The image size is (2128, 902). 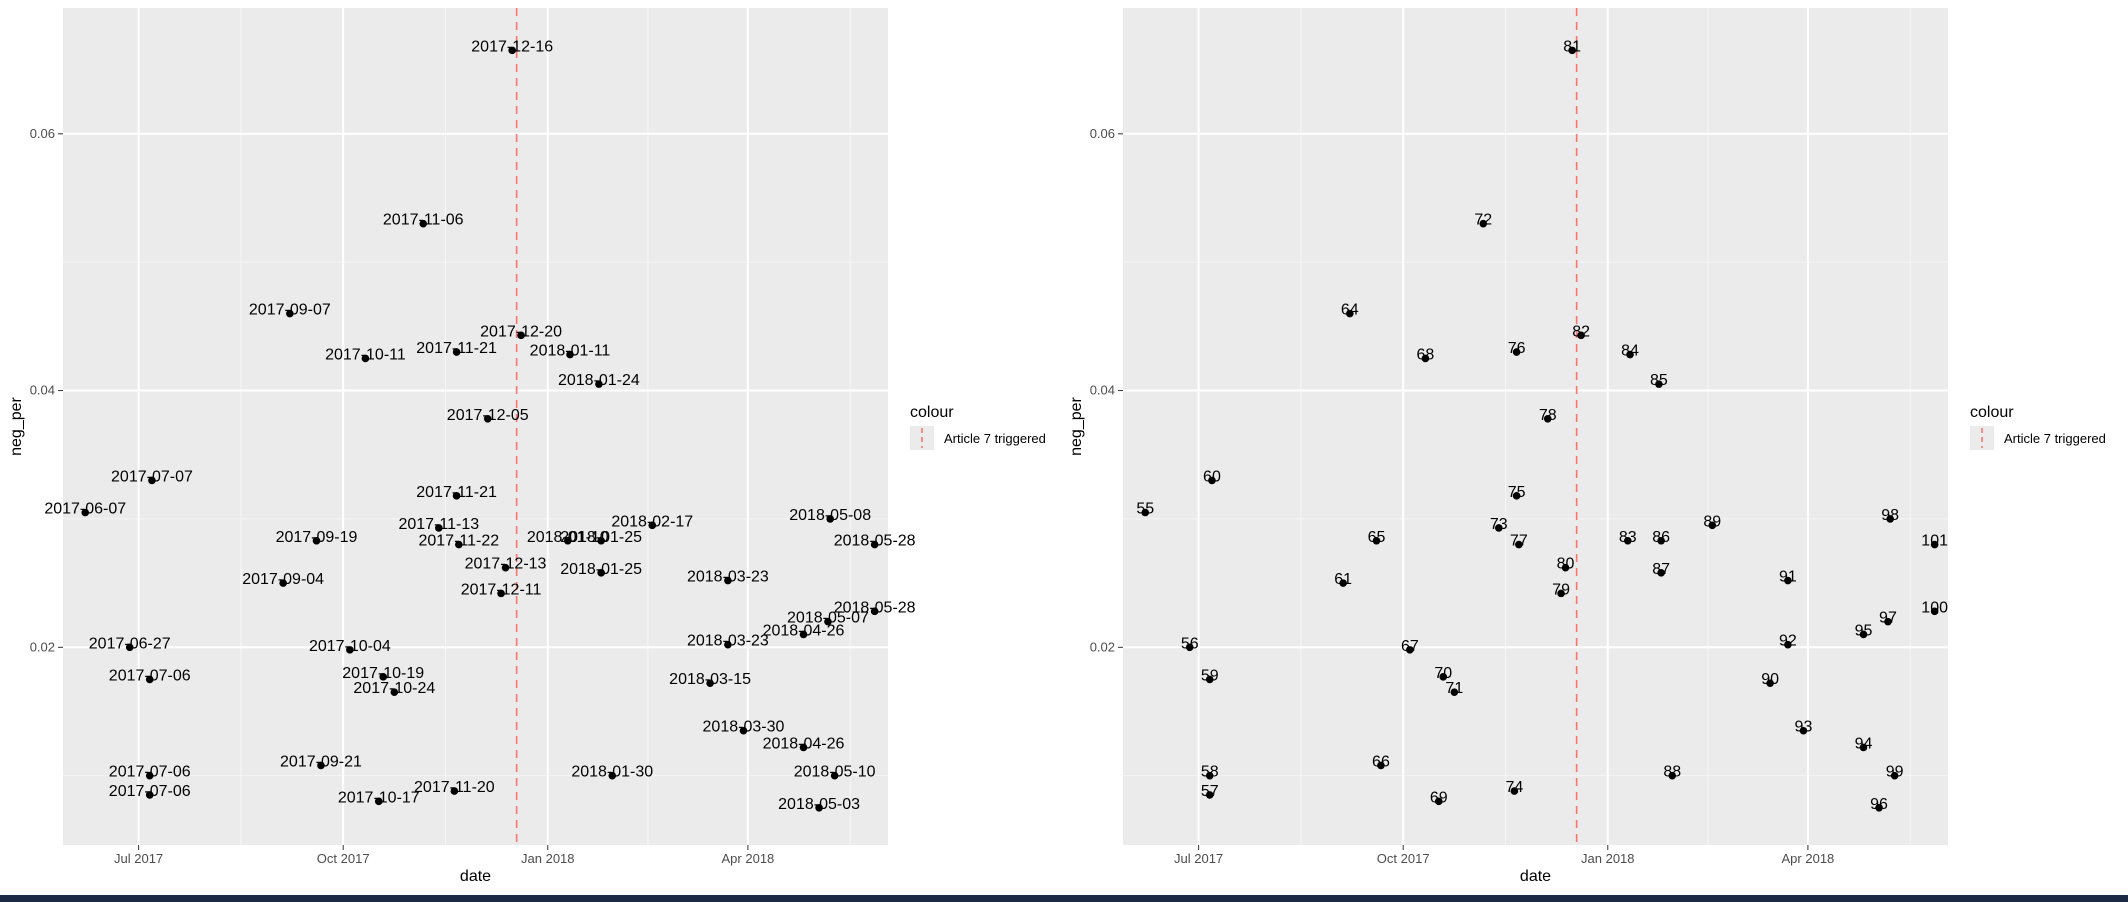 I want to click on point-label: 71, so click(x=1454, y=688).